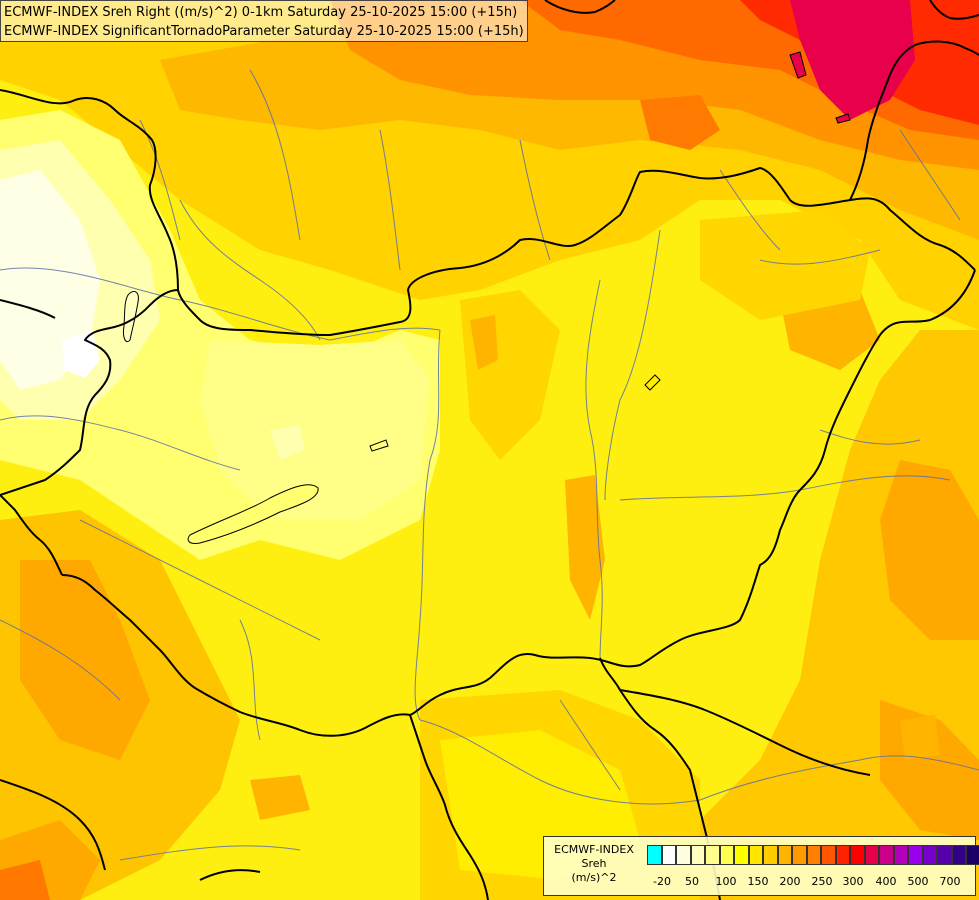  I want to click on legend-tick: -20, so click(662, 881).